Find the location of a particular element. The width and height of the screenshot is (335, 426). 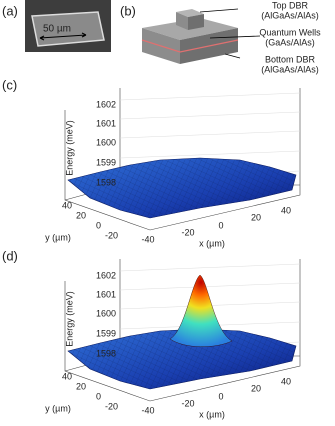

peak is located at coordinates (201, 310).